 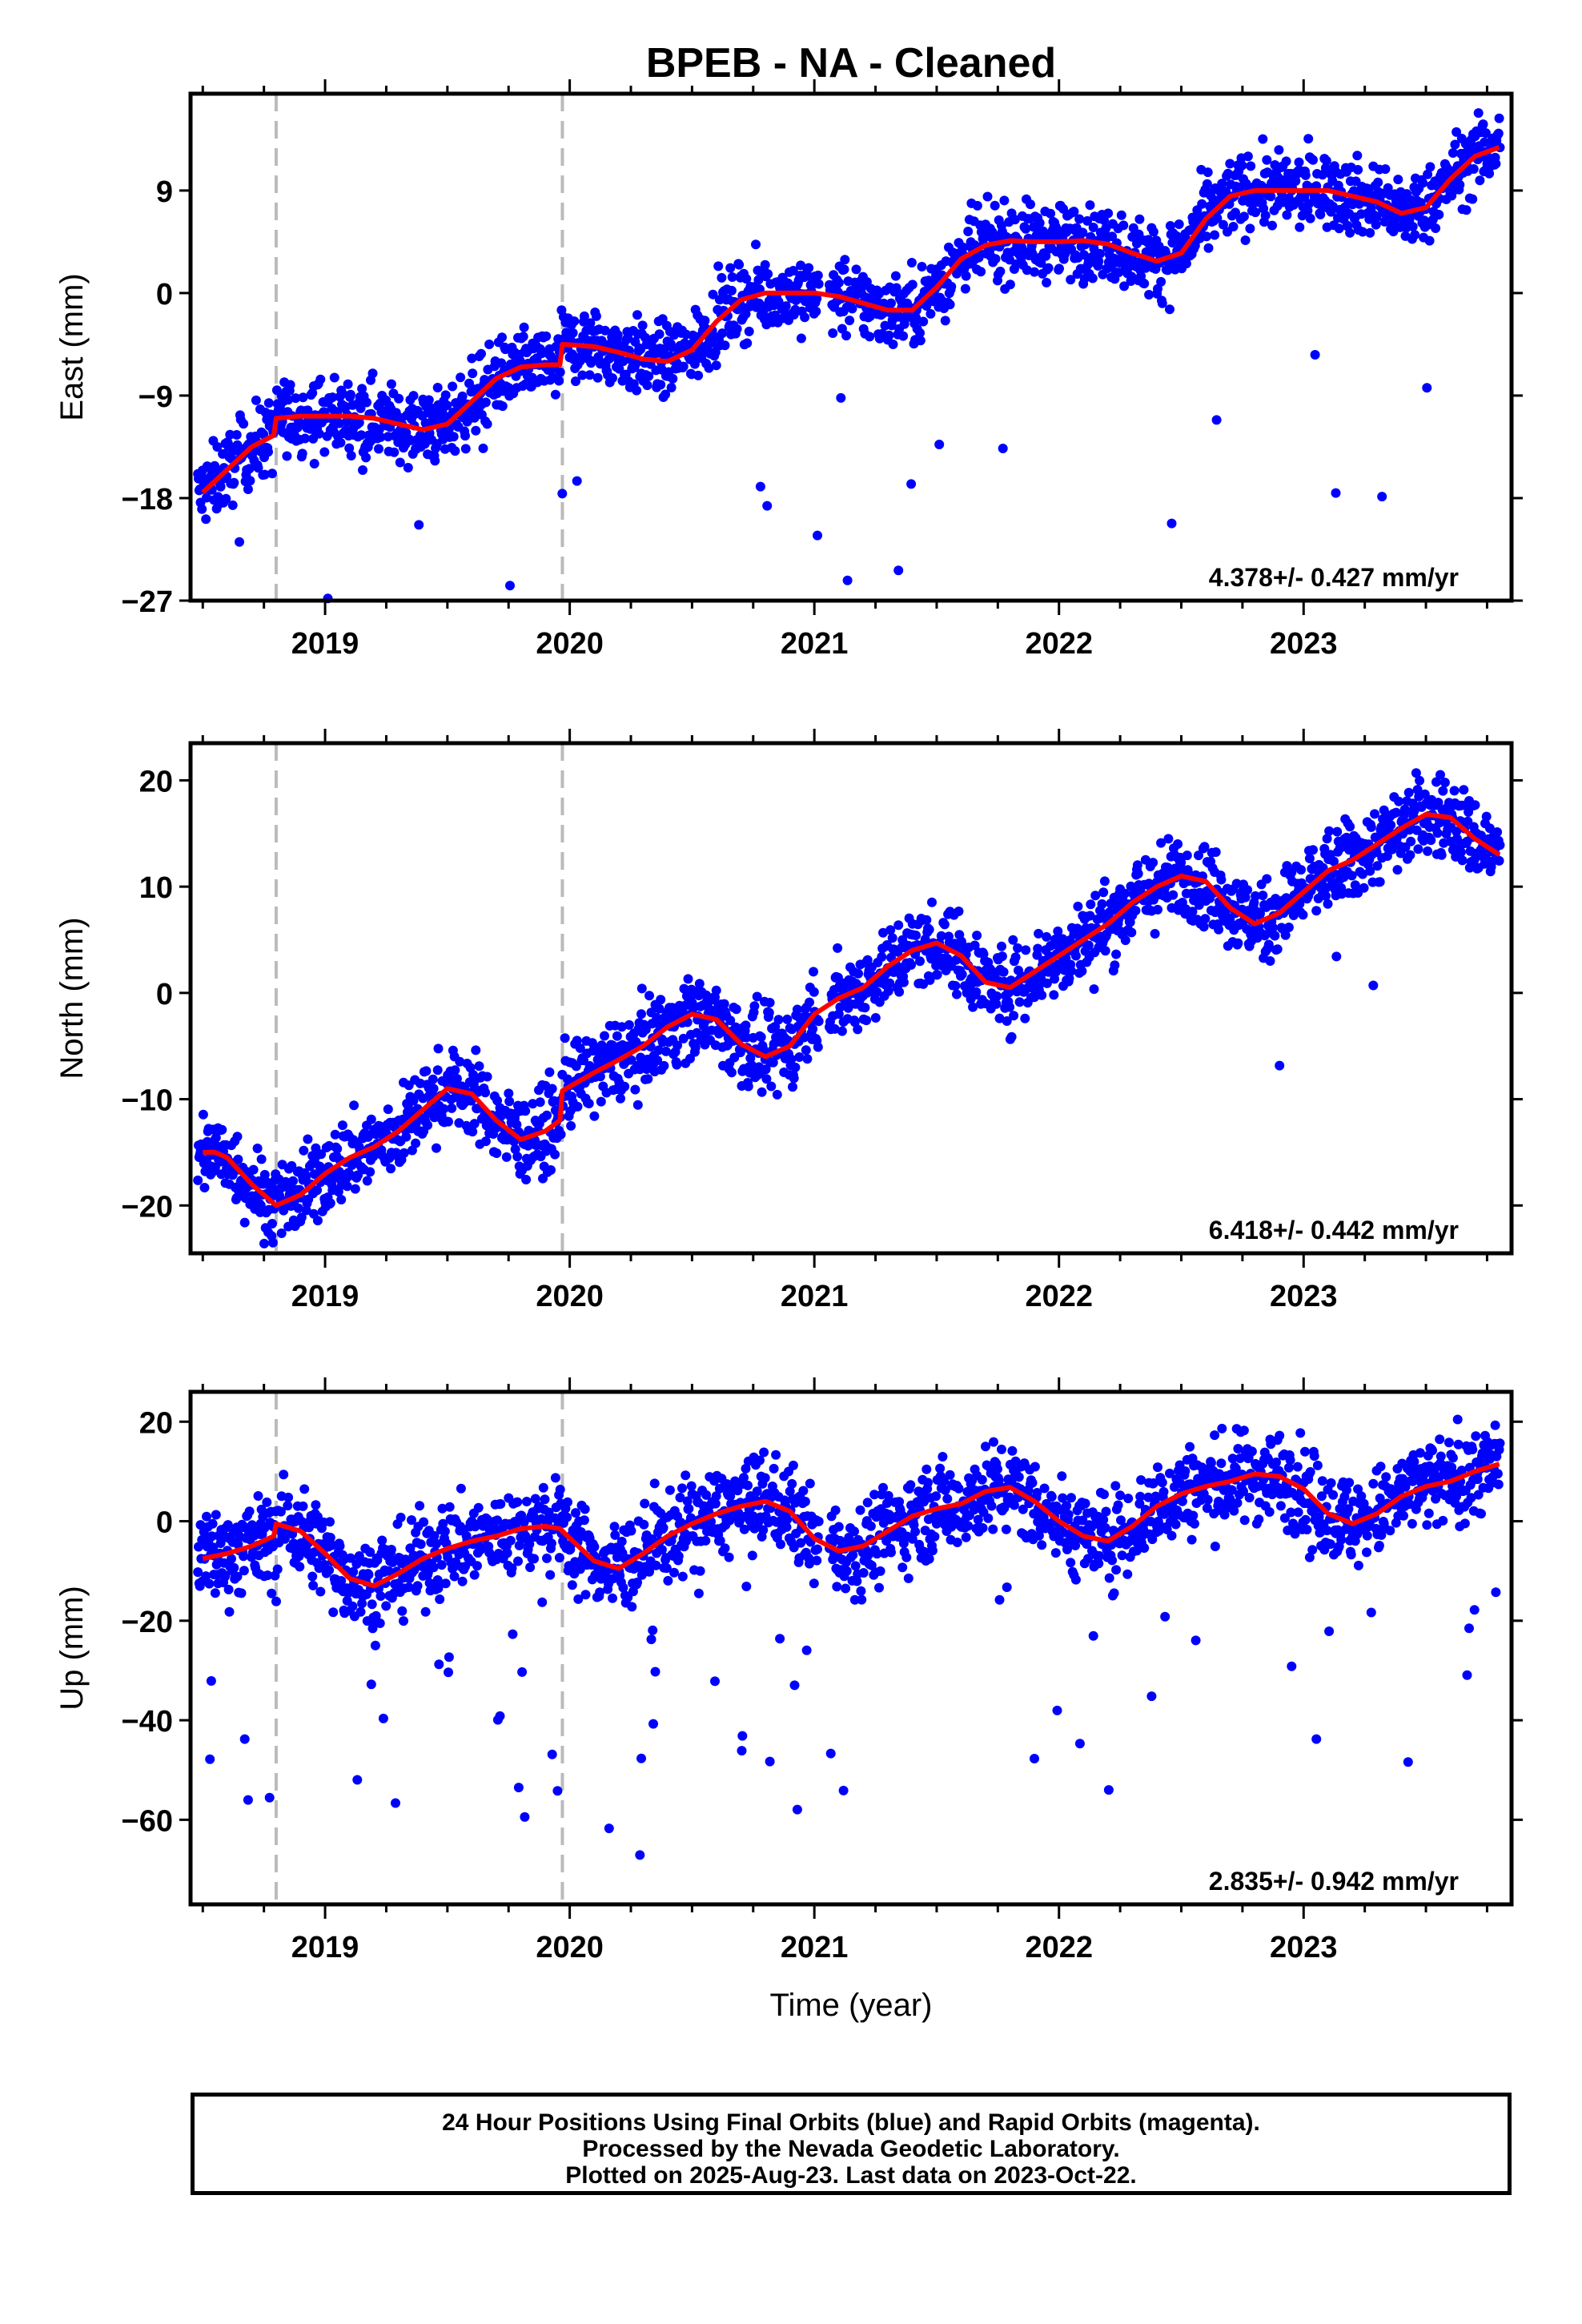 I want to click on y-tick-label: −20, so click(x=147, y=1207).